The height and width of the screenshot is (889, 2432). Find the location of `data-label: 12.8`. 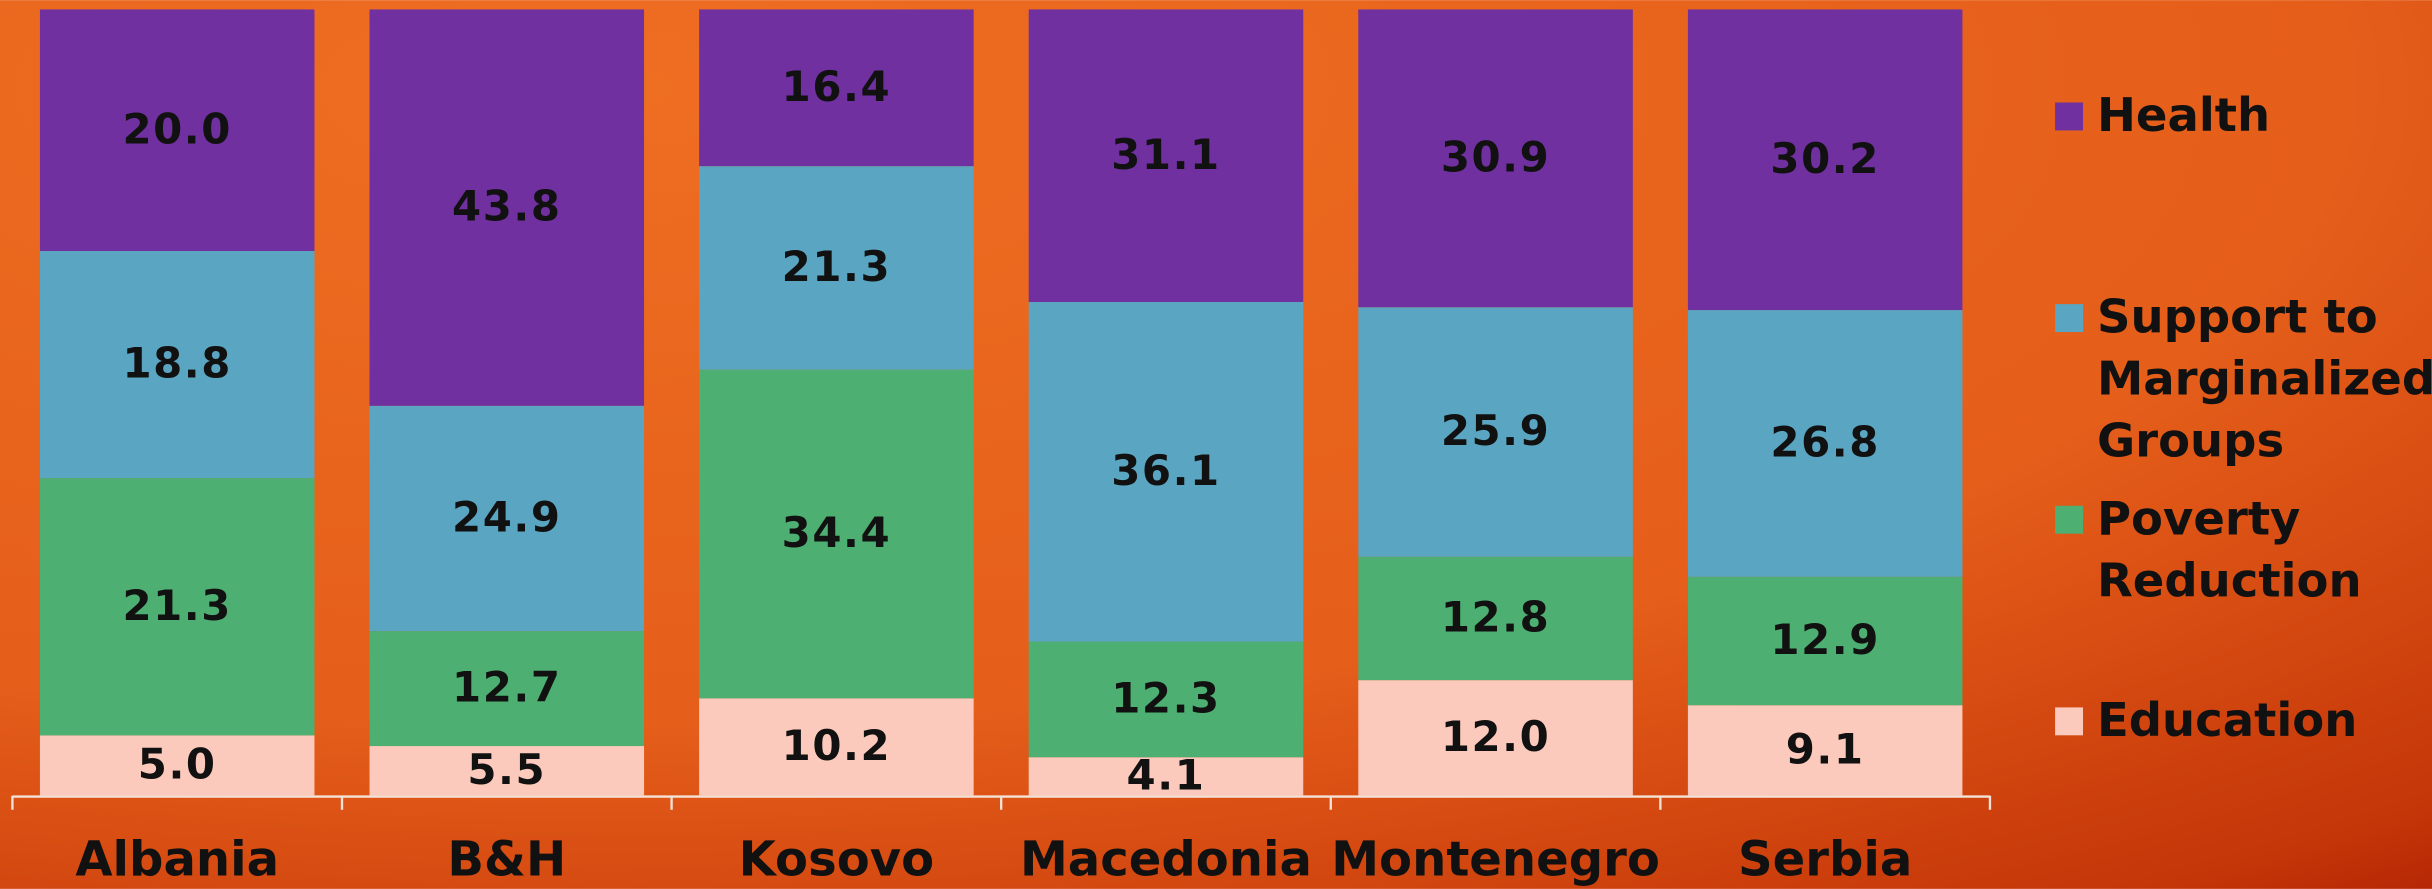

data-label: 12.8 is located at coordinates (1495, 617).